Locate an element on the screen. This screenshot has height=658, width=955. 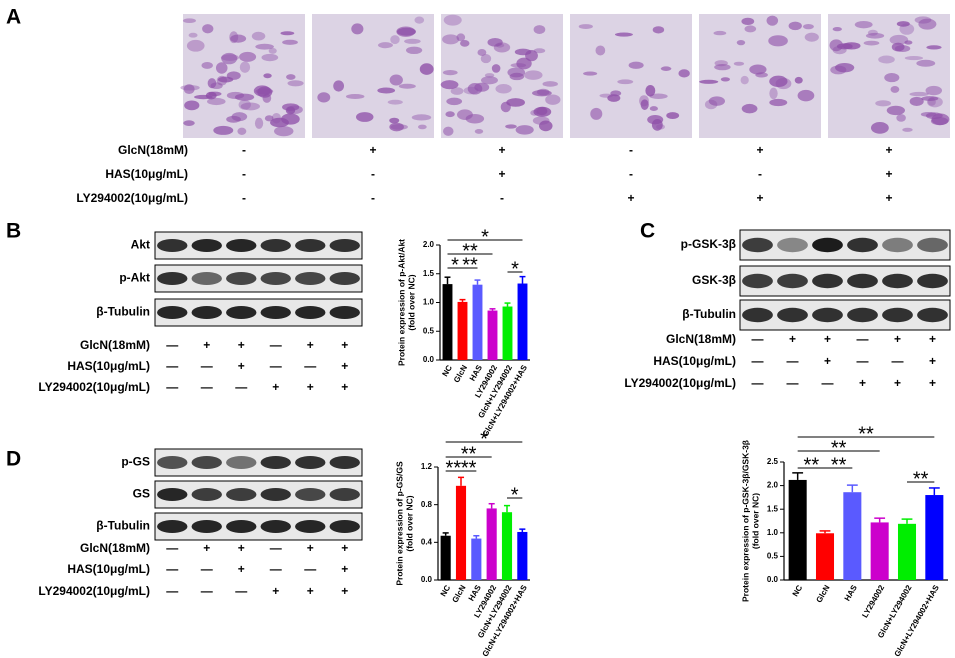
y-tick-label: 1.2 is located at coordinates (427, 466).